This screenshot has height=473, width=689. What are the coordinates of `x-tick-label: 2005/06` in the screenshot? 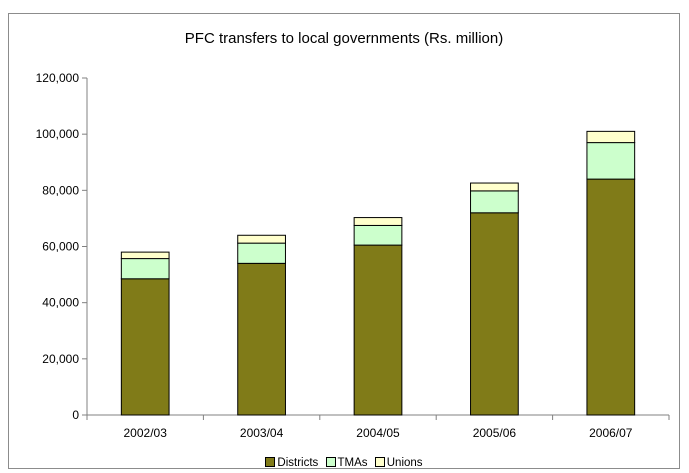 It's located at (495, 433).